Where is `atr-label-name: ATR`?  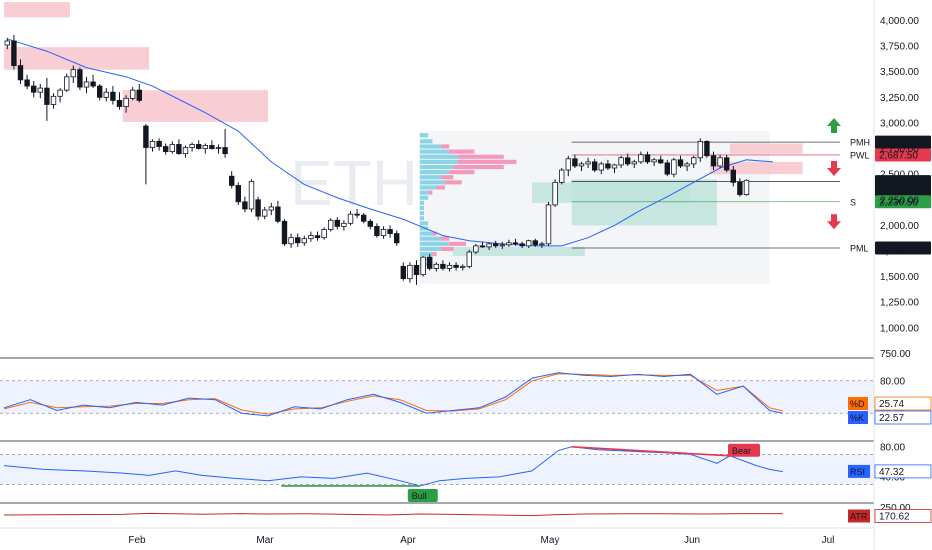
atr-label-name: ATR is located at coordinates (859, 517).